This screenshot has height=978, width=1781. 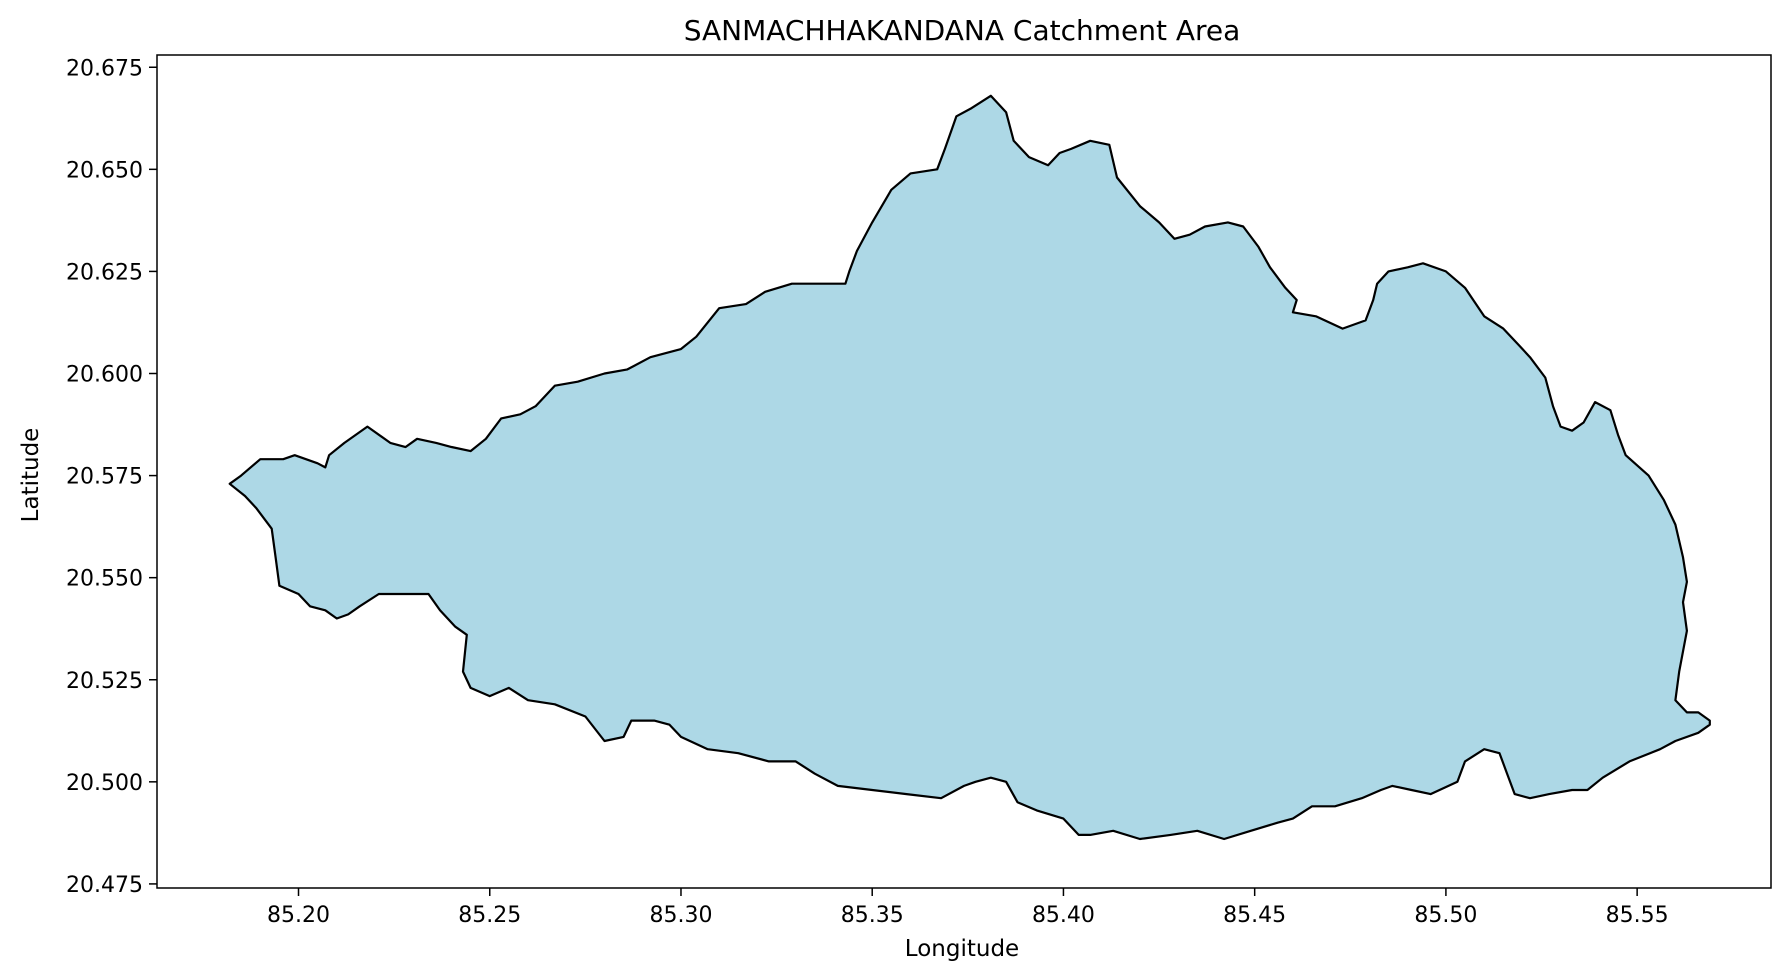 What do you see at coordinates (104, 885) in the screenshot?
I see `y-tick-label: 20.475` at bounding box center [104, 885].